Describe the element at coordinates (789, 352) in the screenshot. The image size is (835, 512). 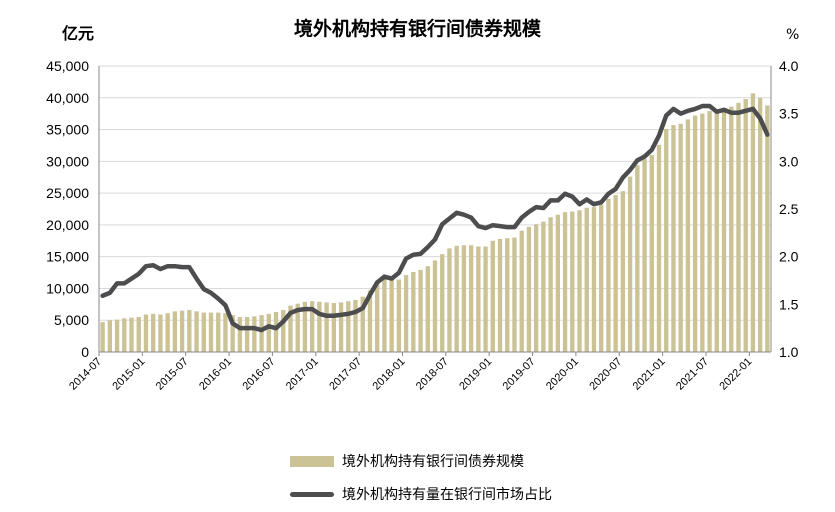
I see `y-tick-label-right: 1.0` at that location.